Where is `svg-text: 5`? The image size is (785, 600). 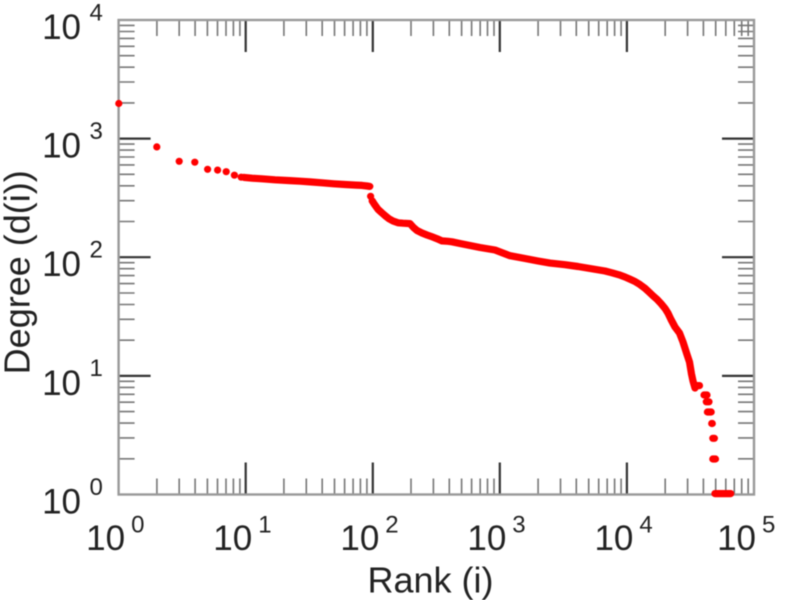
svg-text: 5 is located at coordinates (768, 525).